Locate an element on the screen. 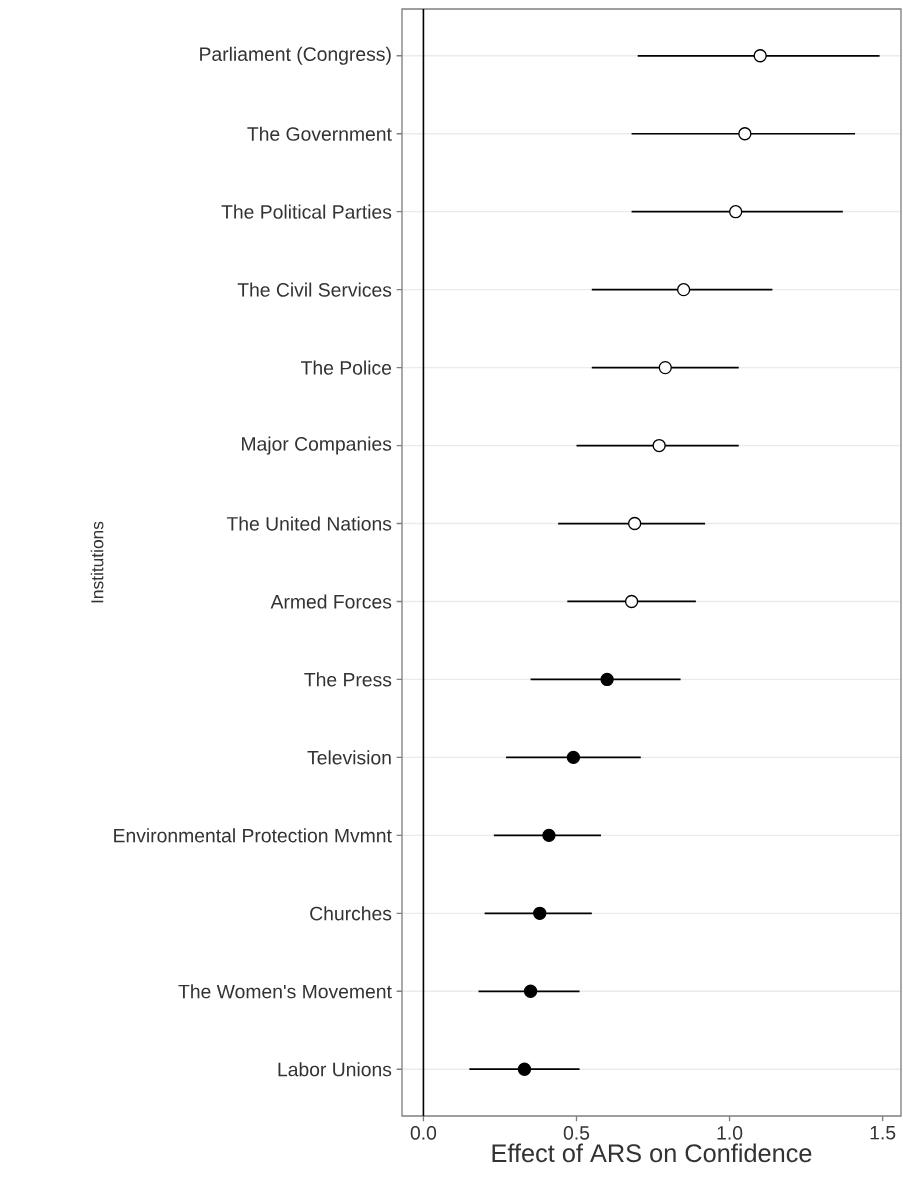  x-tick-label: 0.0 is located at coordinates (423, 1133).